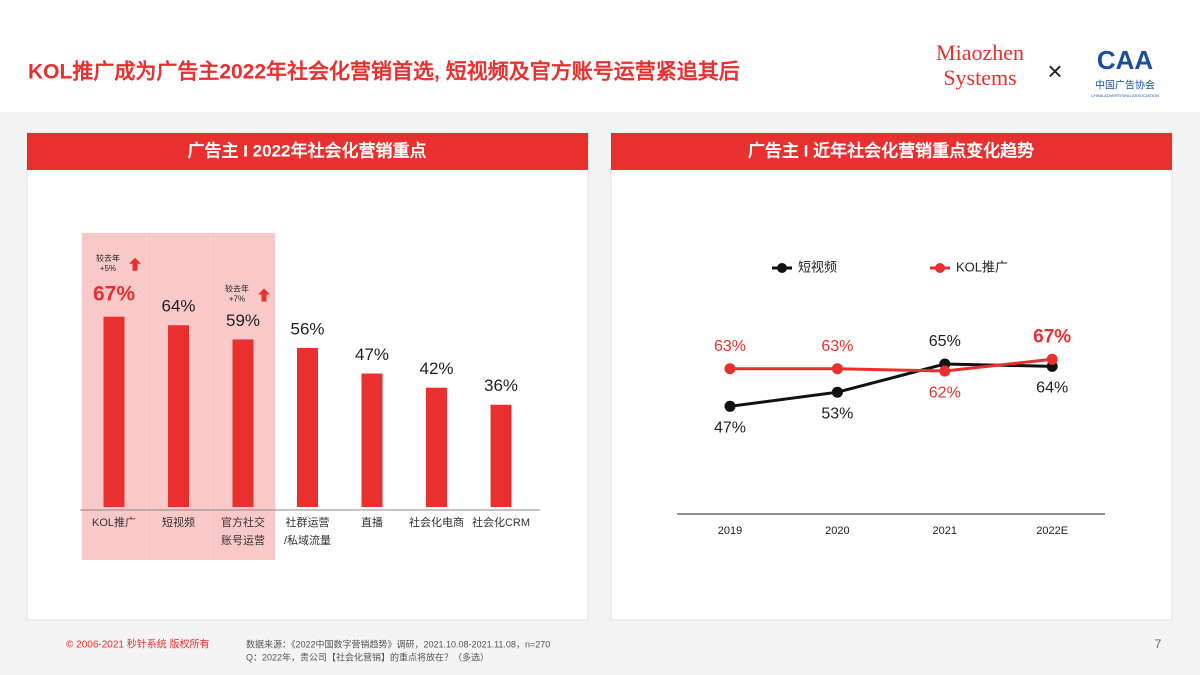 The image size is (1200, 675). I want to click on value-label: 56%, so click(307, 328).